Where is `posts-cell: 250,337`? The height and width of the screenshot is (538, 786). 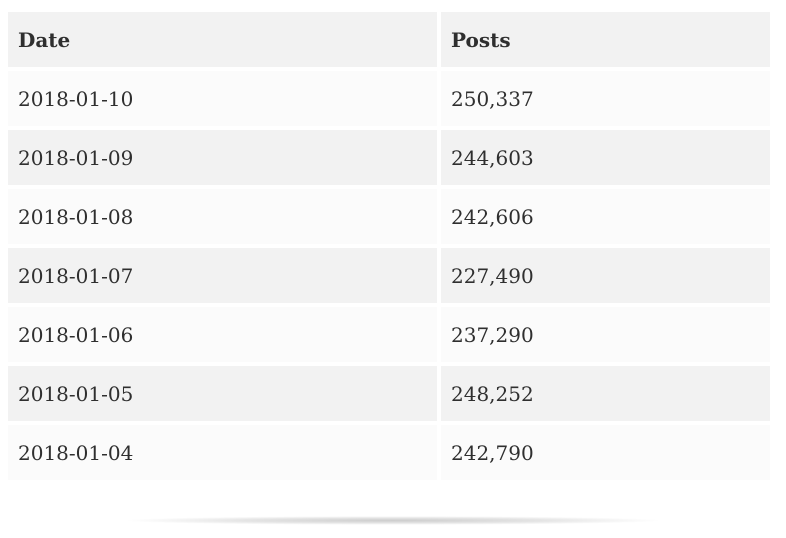 posts-cell: 250,337 is located at coordinates (605, 98).